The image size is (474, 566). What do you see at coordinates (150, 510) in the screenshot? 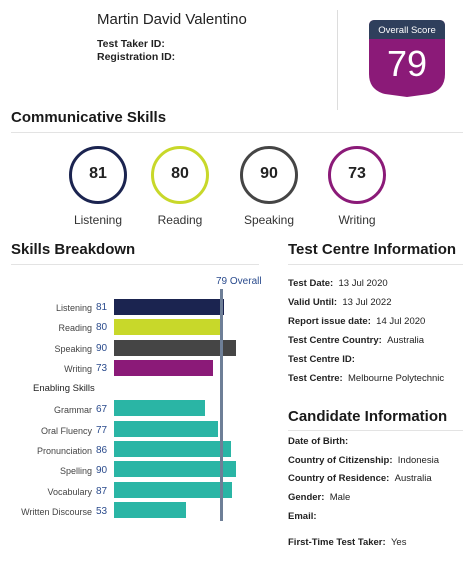
I see `breakdown-bar-written-discourse` at bounding box center [150, 510].